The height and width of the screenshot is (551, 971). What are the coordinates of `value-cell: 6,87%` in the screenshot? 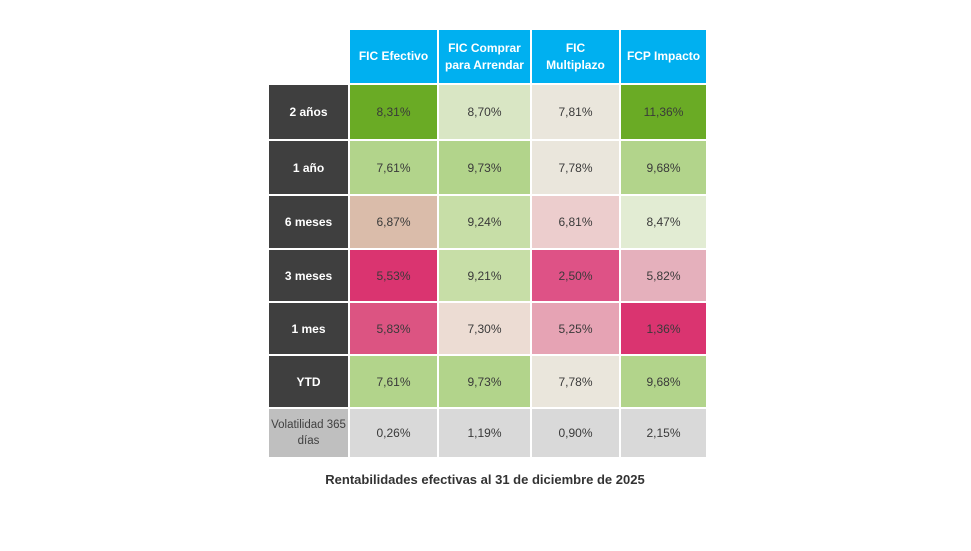 It's located at (393, 222).